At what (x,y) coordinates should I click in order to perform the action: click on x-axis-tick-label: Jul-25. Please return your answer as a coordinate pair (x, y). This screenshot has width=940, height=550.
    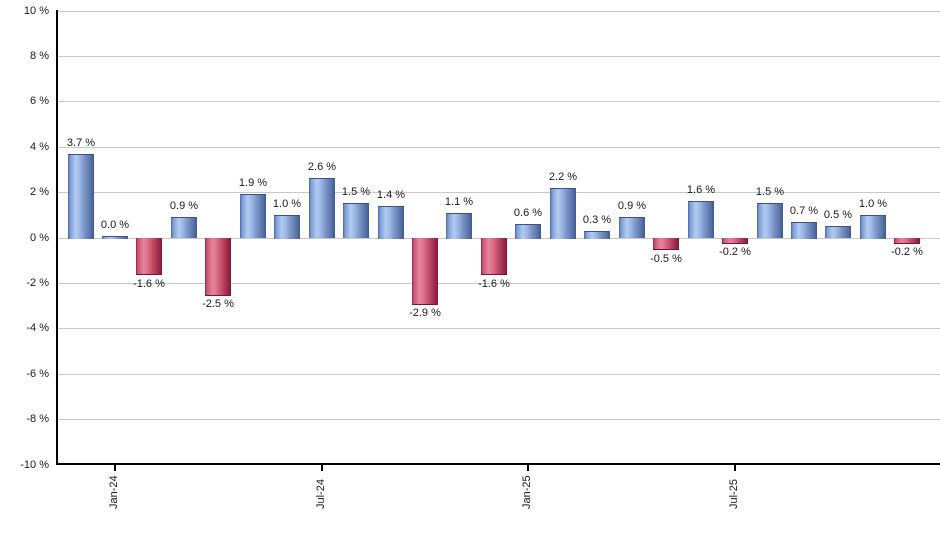
    Looking at the image, I should click on (734, 494).